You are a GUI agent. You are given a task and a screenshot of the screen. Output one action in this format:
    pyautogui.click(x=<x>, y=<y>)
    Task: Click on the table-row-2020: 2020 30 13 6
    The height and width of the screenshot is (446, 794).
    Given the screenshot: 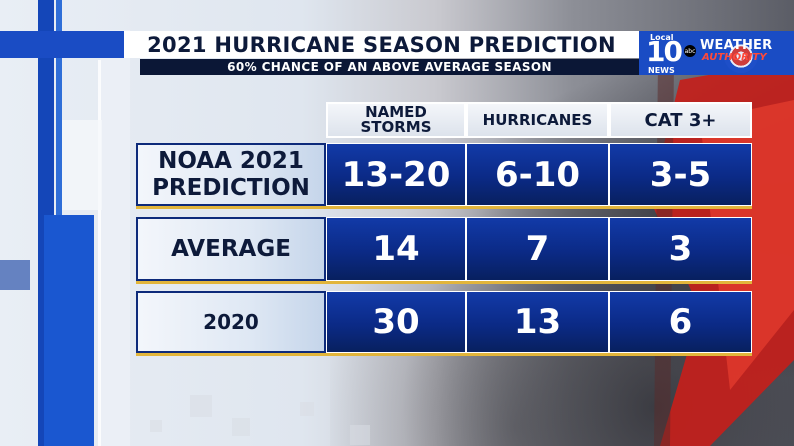 What is the action you would take?
    pyautogui.click(x=444, y=322)
    